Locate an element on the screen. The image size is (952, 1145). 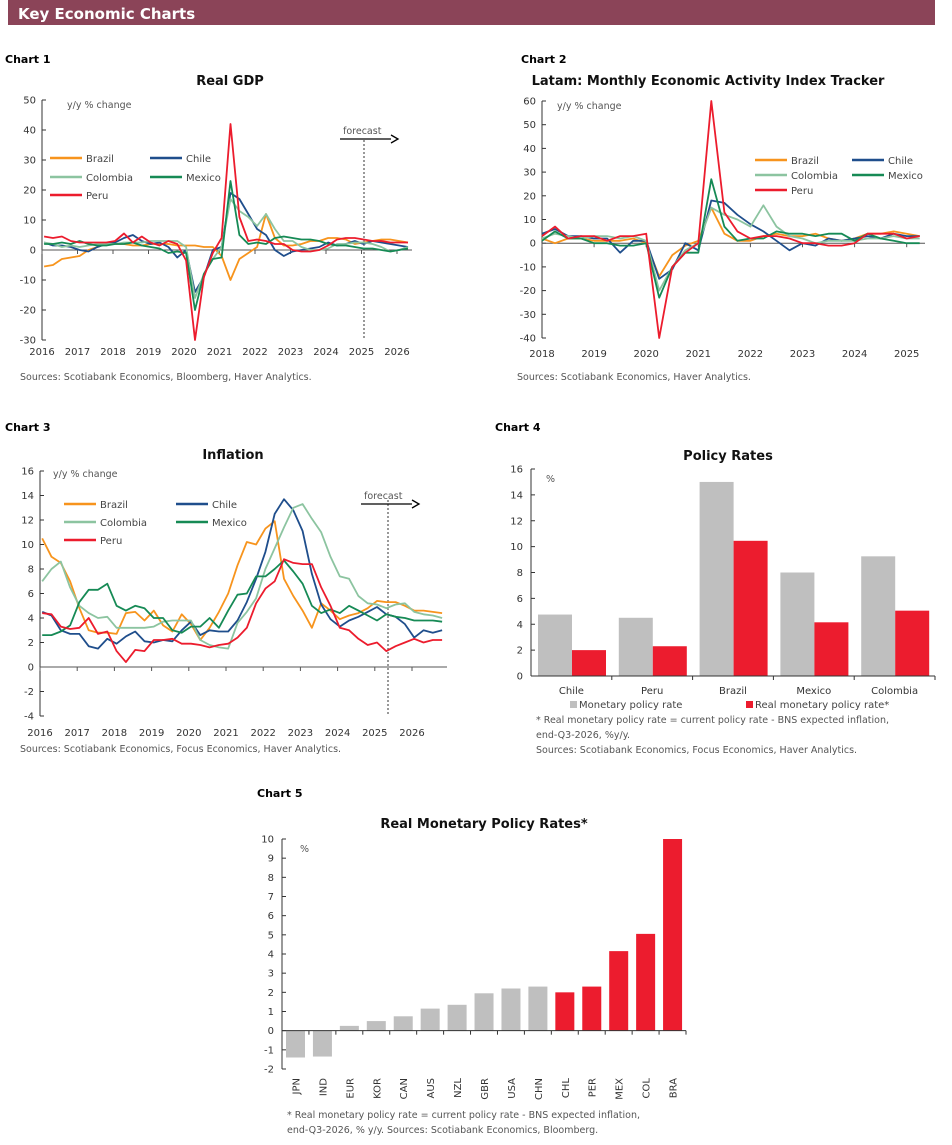
bar-gbr is located at coordinates (484, 1012).